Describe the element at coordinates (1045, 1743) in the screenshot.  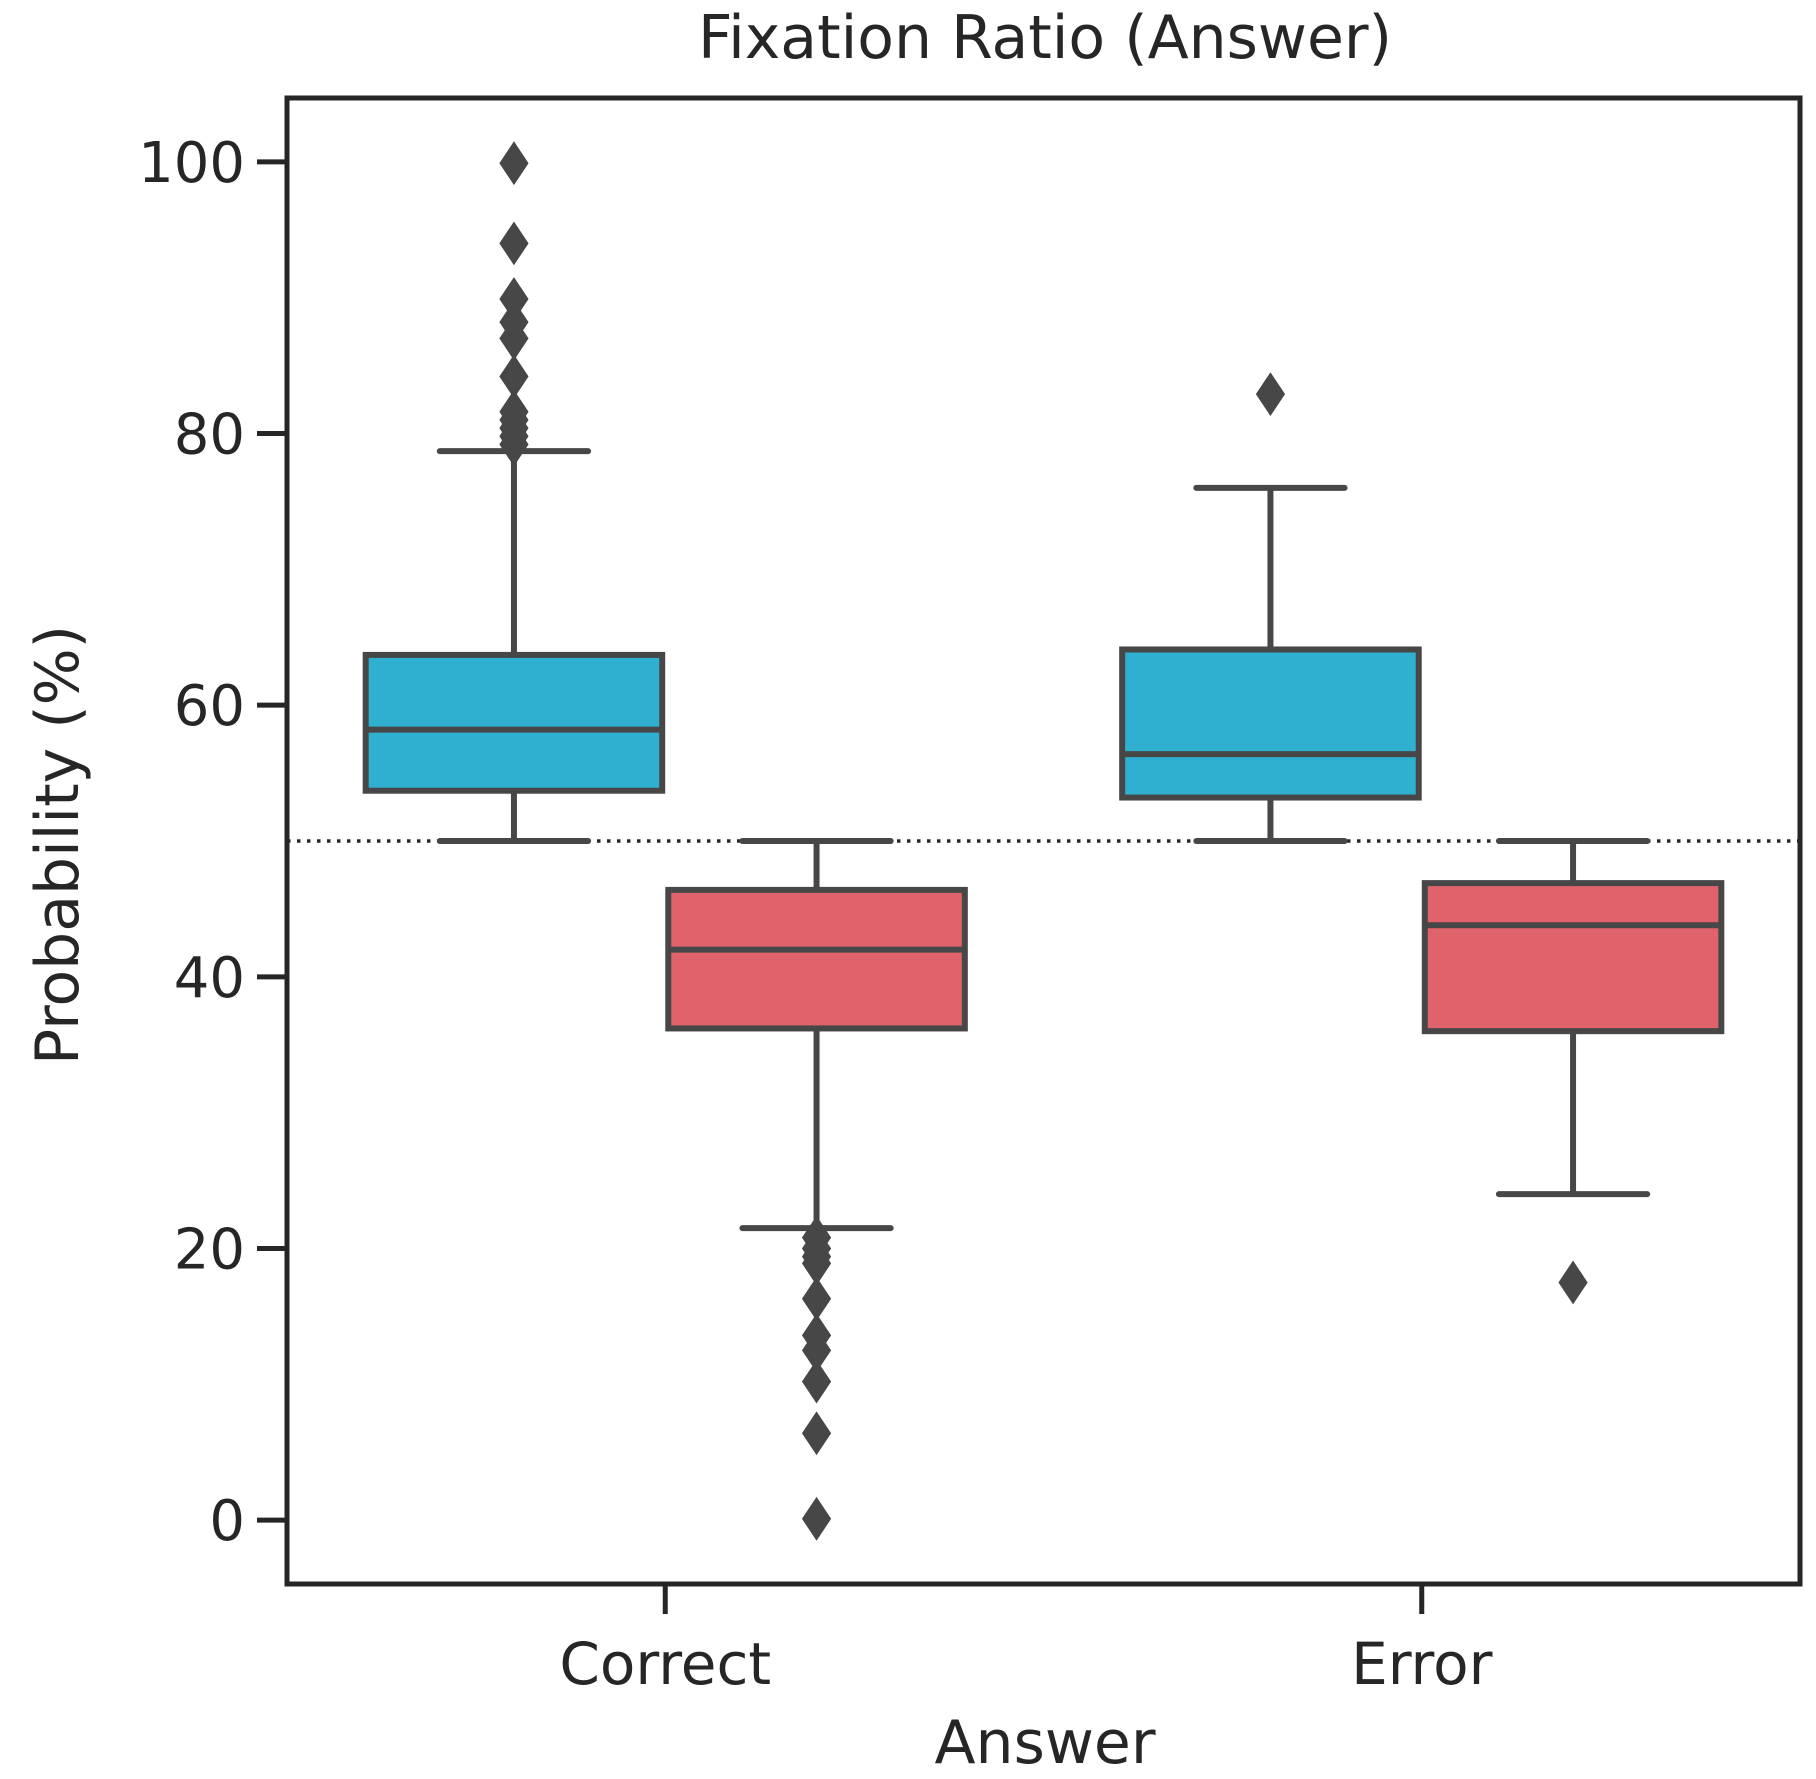
I see `x-axis-label: Answer` at that location.